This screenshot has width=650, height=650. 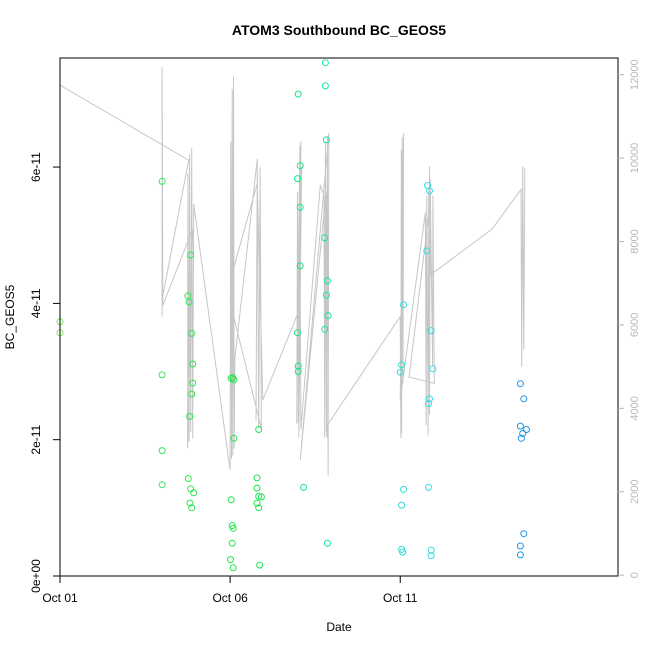 I want to click on y2-tick-label: 2000, so click(x=635, y=492).